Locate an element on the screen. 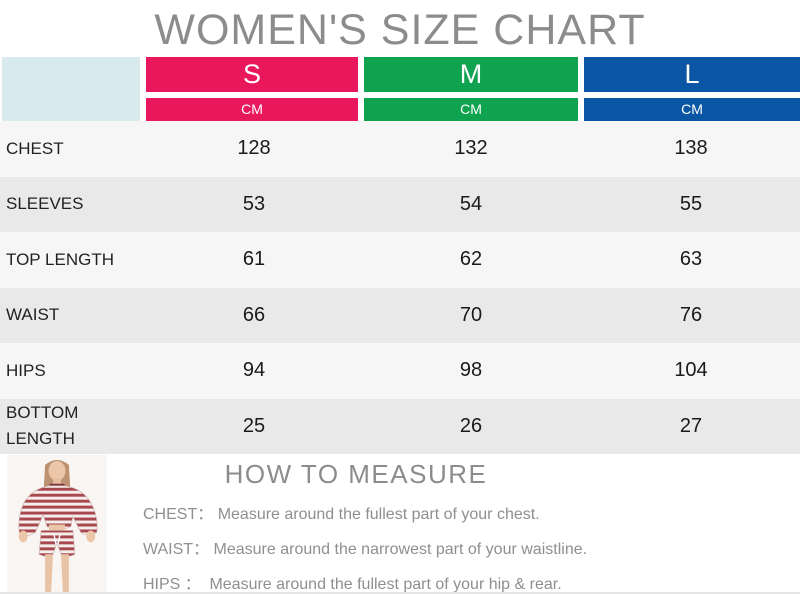 The width and height of the screenshot is (800, 594). measure-label: CHEST： is located at coordinates (178, 514).